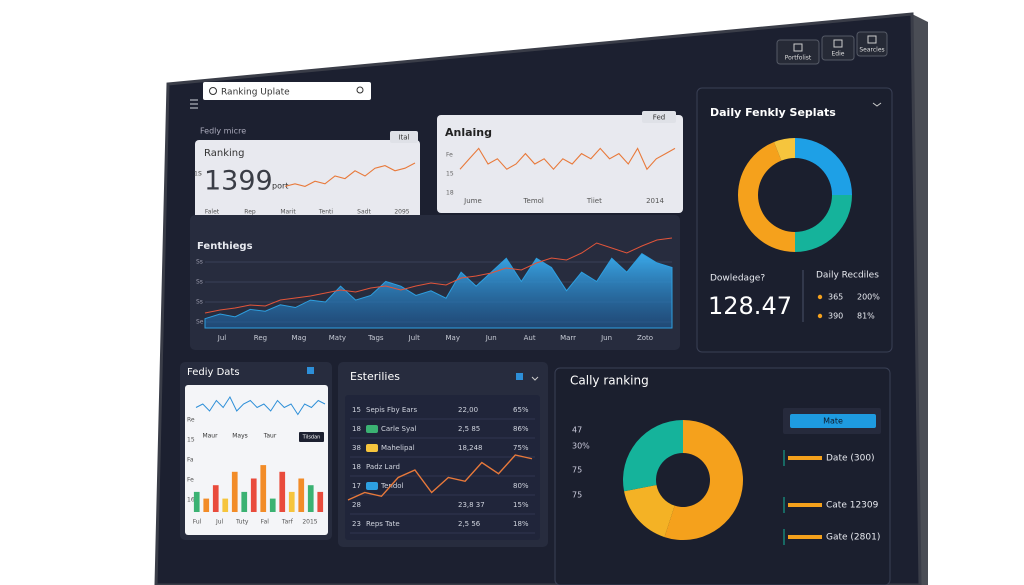 This screenshot has width=1024, height=585. What do you see at coordinates (568, 338) in the screenshot?
I see `tick-label: Marr` at bounding box center [568, 338].